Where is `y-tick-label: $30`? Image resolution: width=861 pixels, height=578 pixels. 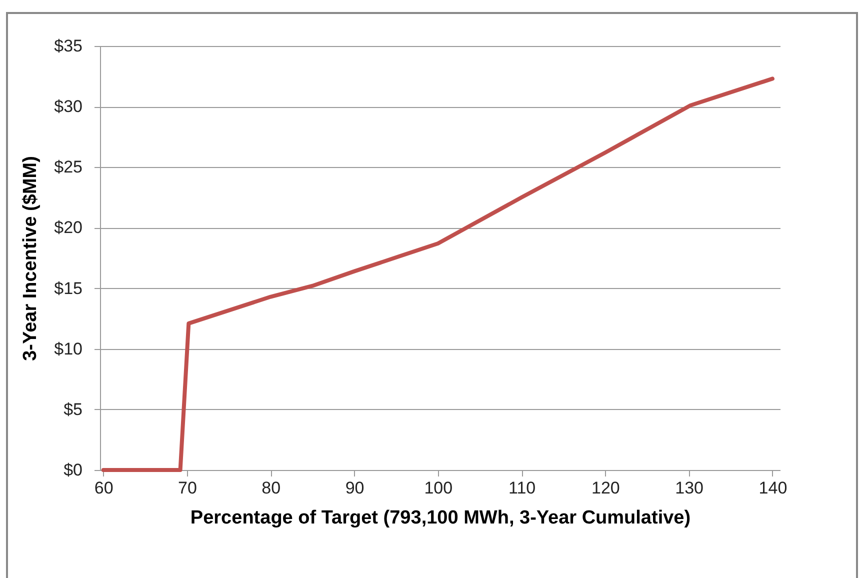 y-tick-label: $30 is located at coordinates (68, 106).